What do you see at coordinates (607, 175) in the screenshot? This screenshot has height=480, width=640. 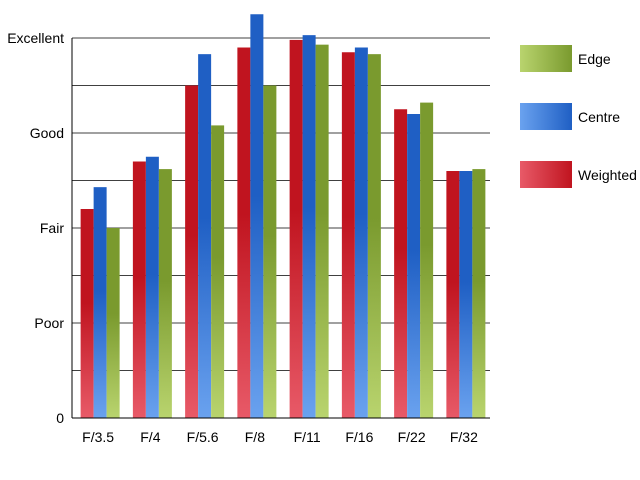 I see `legend-label-weighted: Weighted` at bounding box center [607, 175].